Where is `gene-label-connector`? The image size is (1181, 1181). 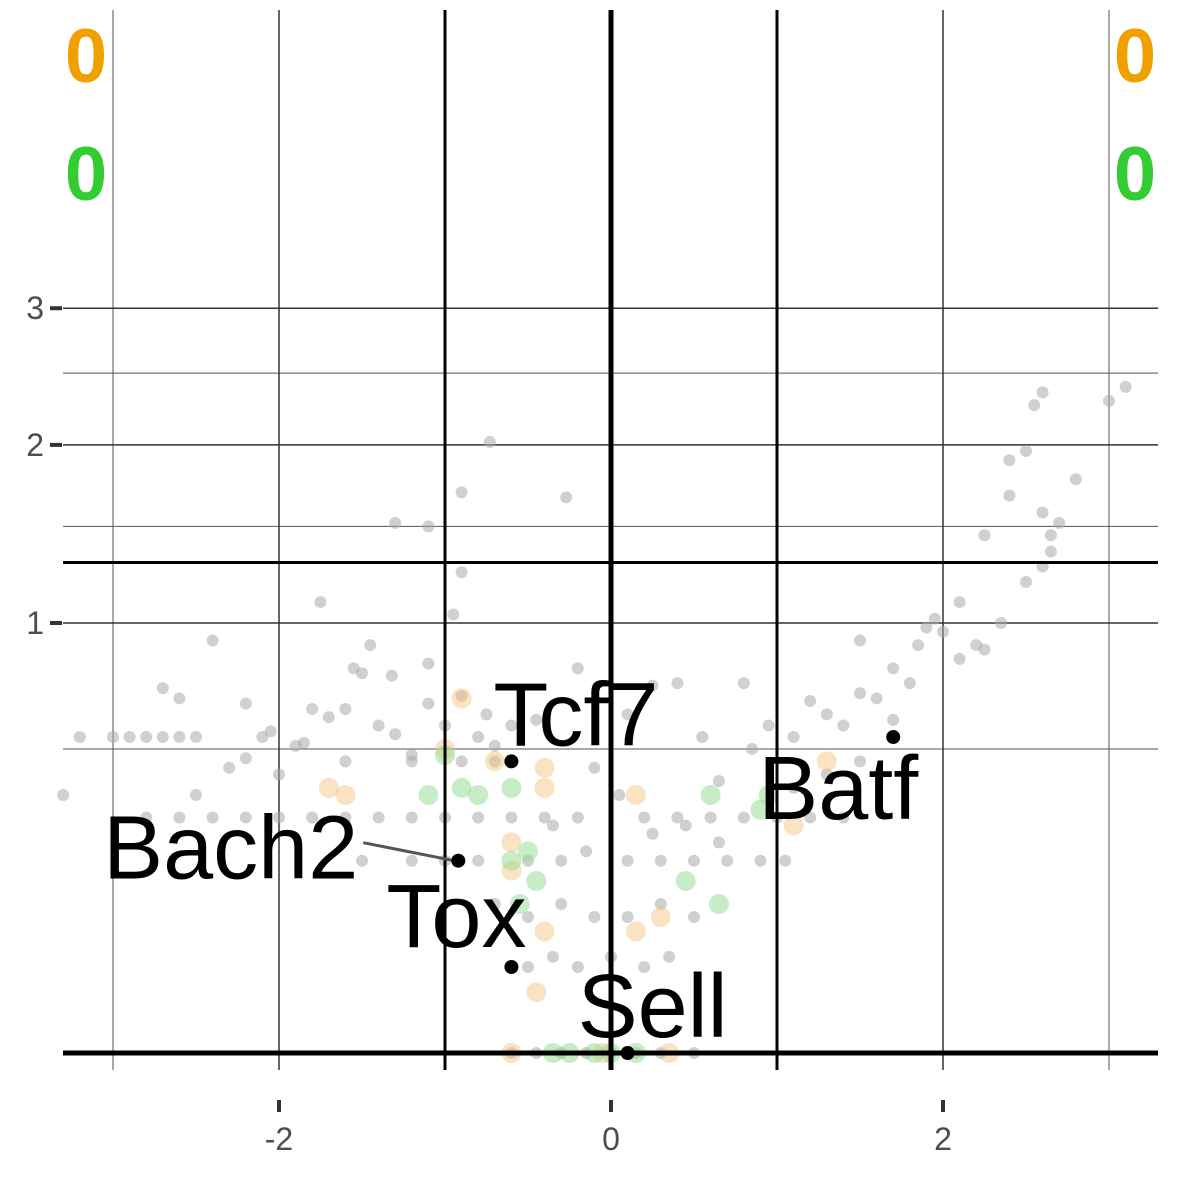
gene-label-connector is located at coordinates (408, 852).